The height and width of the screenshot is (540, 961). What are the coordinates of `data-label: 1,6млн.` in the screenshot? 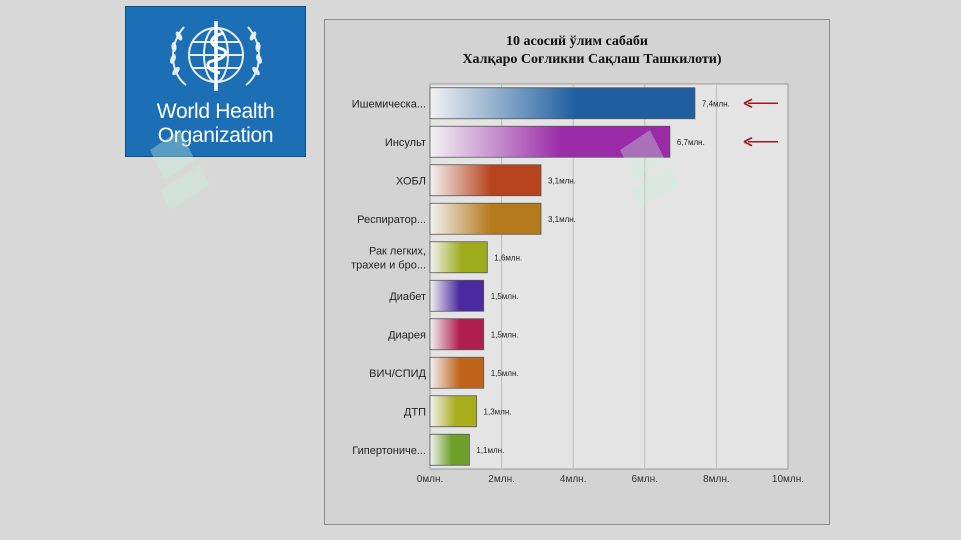 It's located at (508, 257).